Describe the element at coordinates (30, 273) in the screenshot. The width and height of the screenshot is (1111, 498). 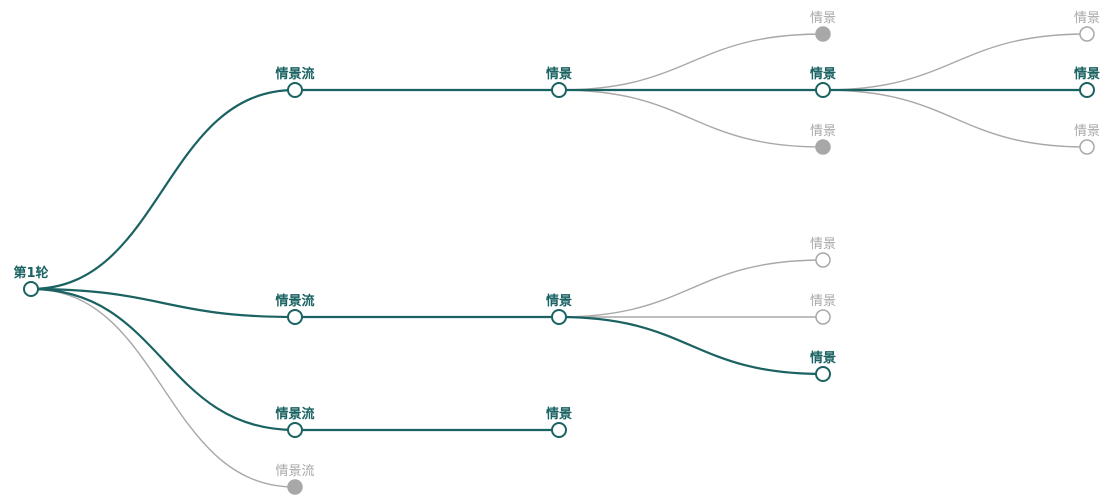
I see `node-label: 第1轮` at that location.